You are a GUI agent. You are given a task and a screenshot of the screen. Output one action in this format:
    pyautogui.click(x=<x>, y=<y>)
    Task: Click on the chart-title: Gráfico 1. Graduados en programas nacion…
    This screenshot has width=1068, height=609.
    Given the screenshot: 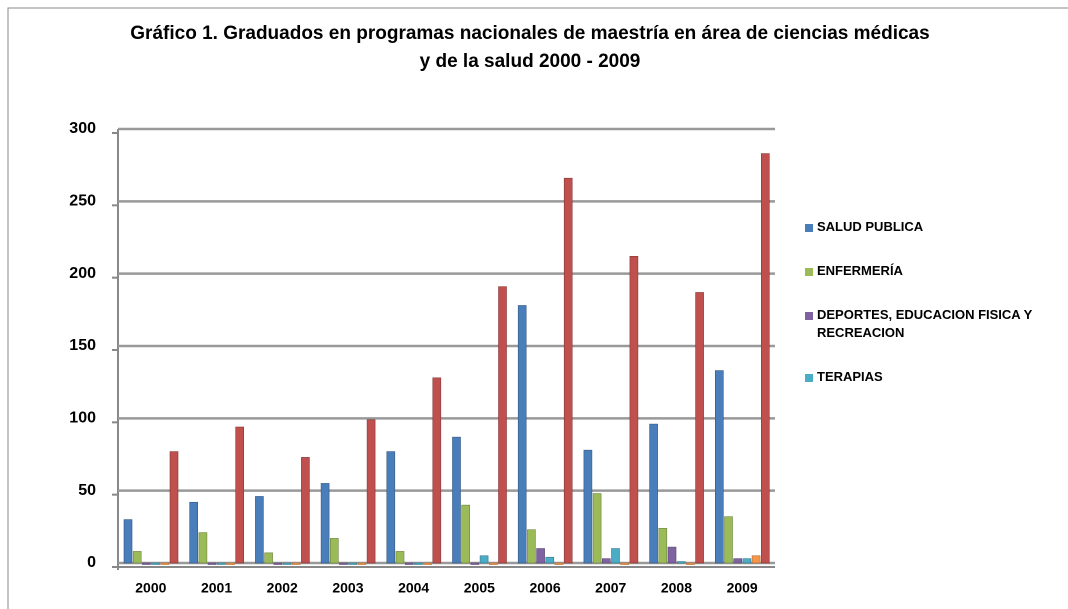 What is the action you would take?
    pyautogui.click(x=530, y=47)
    